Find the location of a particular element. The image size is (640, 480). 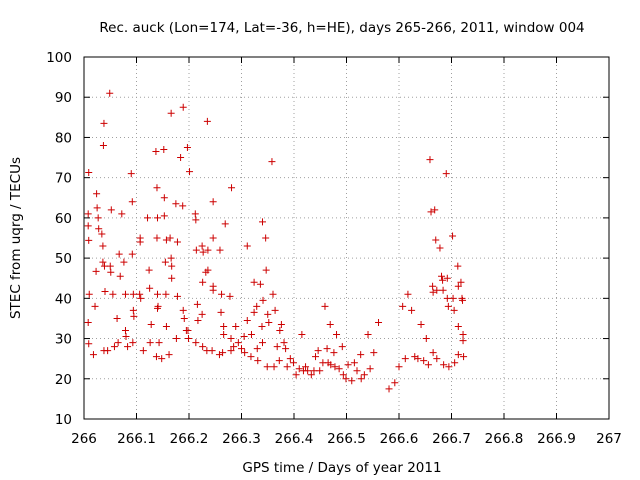

x-tick-label: 266.2 is located at coordinates (189, 439).